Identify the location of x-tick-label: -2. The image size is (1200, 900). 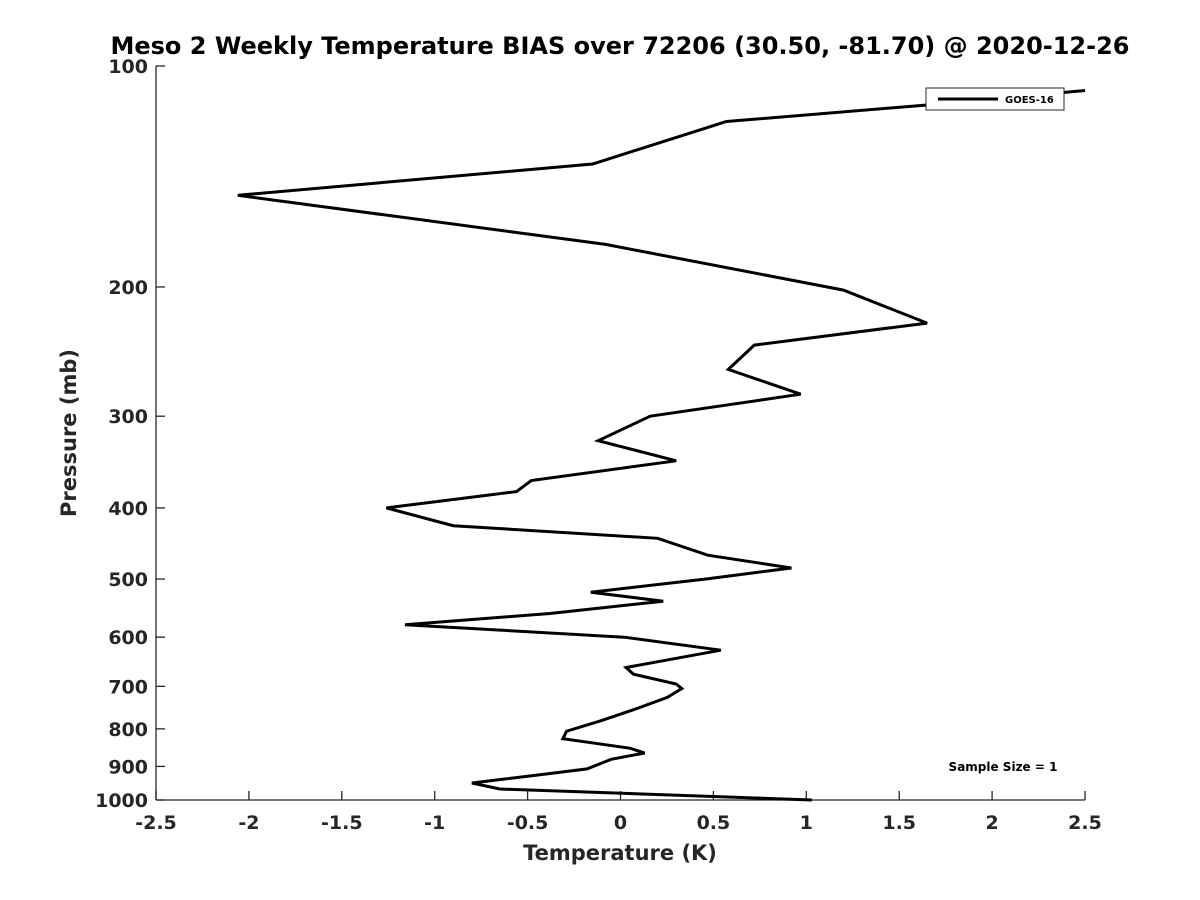
(248, 823).